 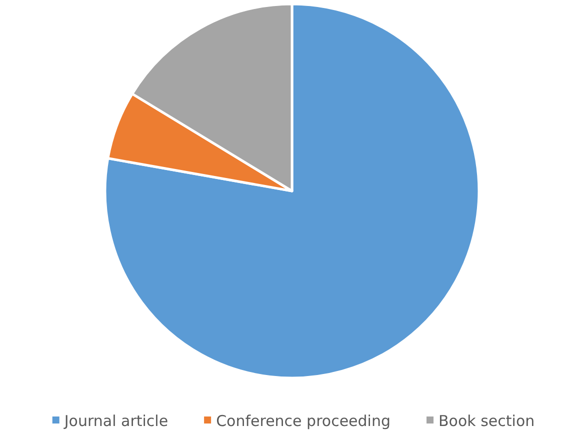 I want to click on legend-label: Book section, so click(x=486, y=421).